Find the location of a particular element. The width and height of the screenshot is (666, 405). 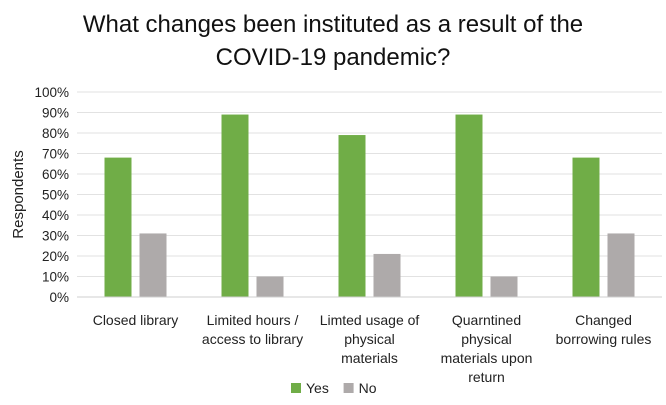

x-category-label: Limted usage of physical materials is located at coordinates (370, 339).